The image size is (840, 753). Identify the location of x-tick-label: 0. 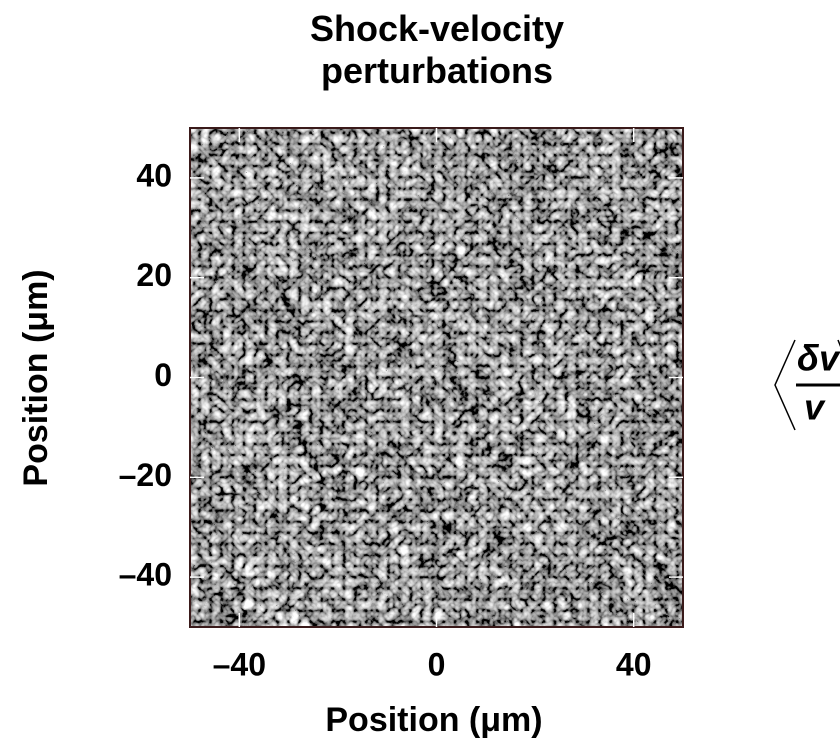
(437, 664).